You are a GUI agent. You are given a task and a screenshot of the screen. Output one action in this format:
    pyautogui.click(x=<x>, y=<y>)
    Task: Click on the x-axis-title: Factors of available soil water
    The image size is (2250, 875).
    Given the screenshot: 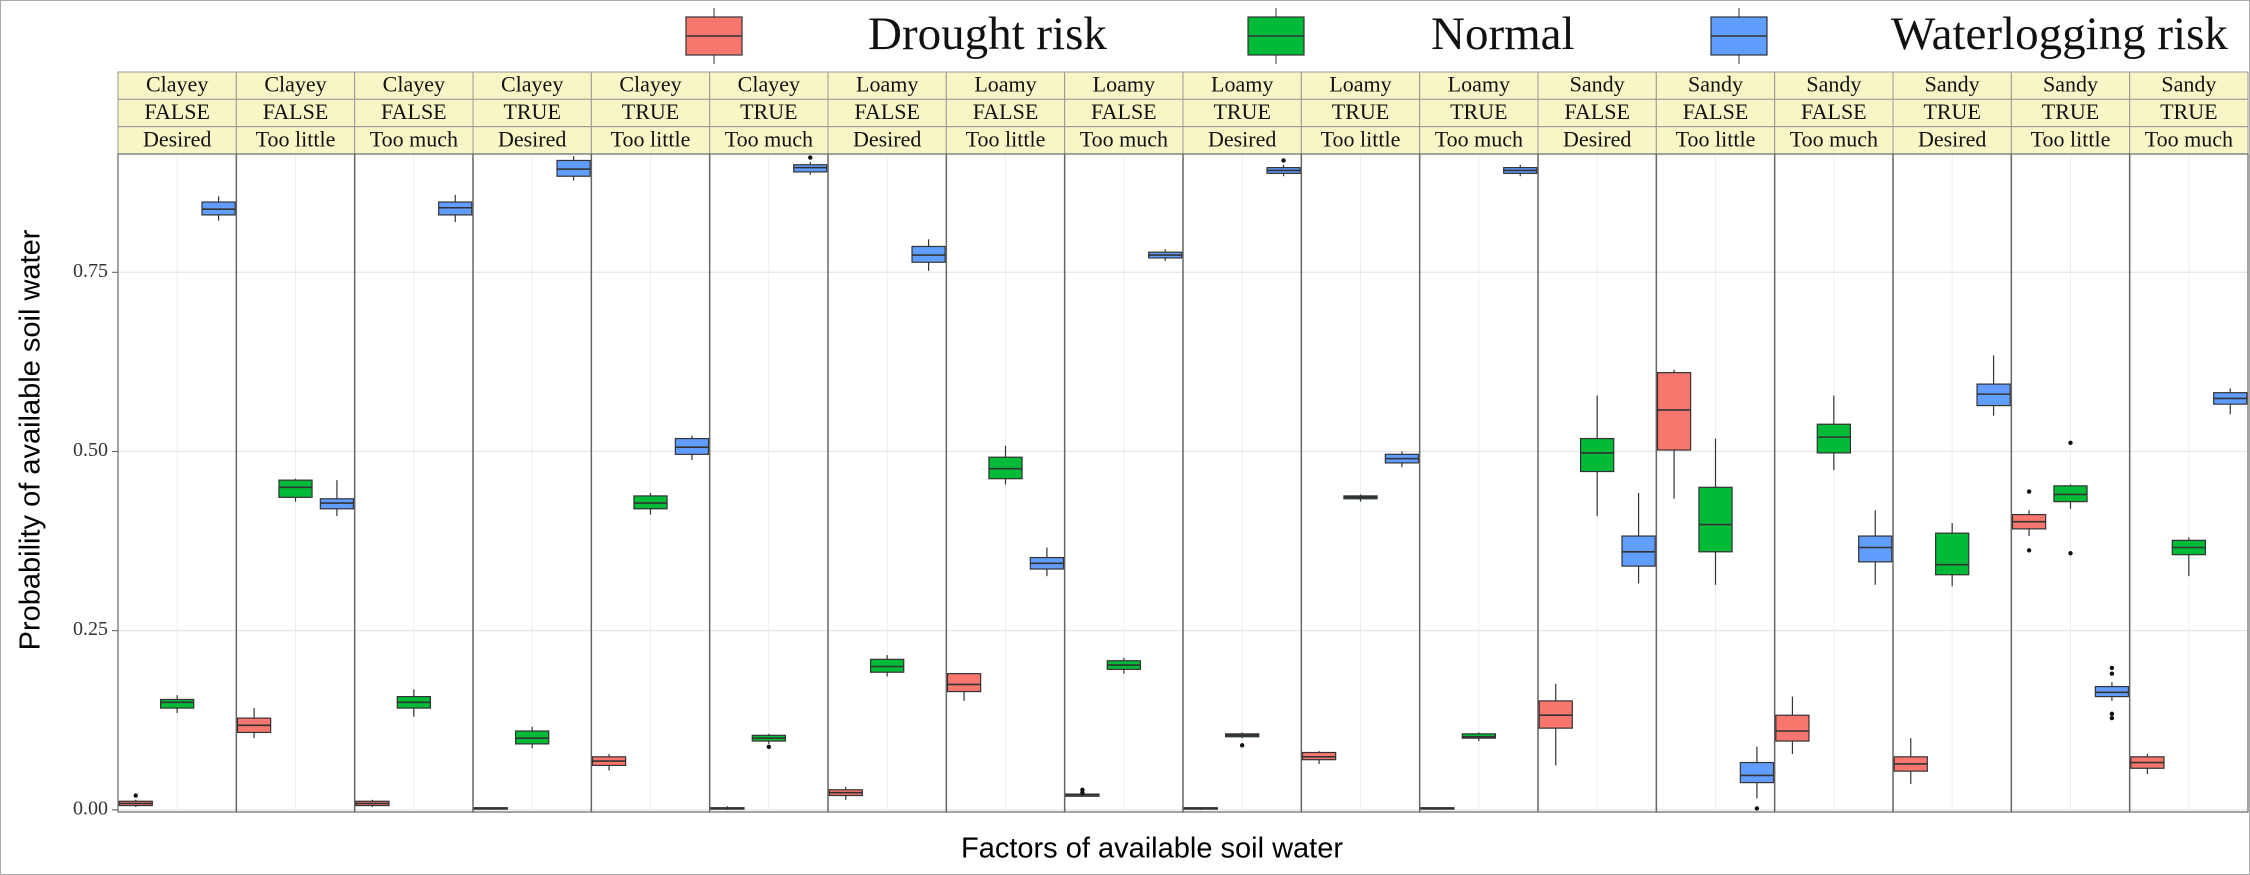 What is the action you would take?
    pyautogui.click(x=1152, y=849)
    